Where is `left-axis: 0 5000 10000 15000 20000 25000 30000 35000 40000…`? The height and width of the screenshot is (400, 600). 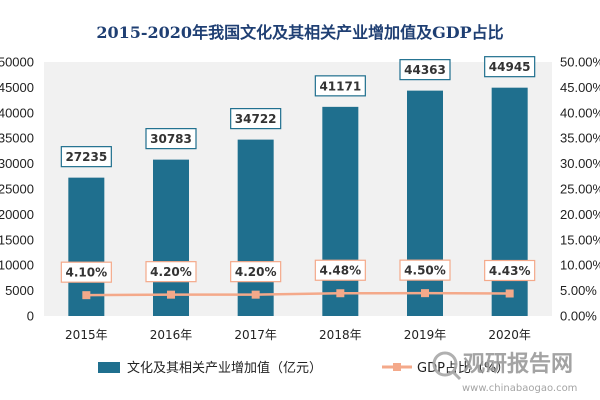
left-axis: 0 5000 10000 15000 20000 25000 30000 35000 40000… is located at coordinates (17, 189).